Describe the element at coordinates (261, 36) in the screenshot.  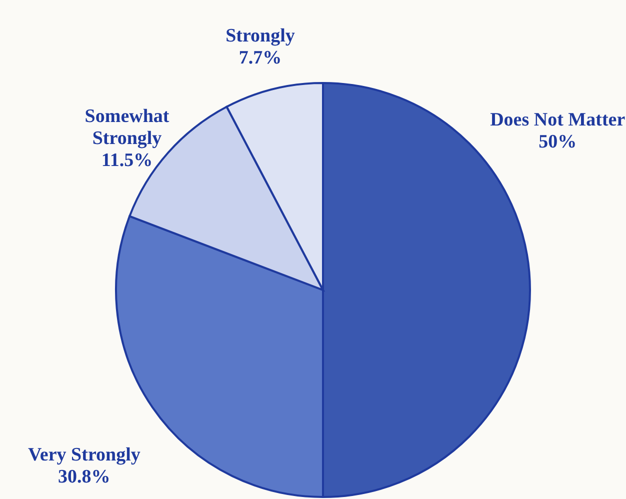
I see `slice-label: Strongly` at that location.